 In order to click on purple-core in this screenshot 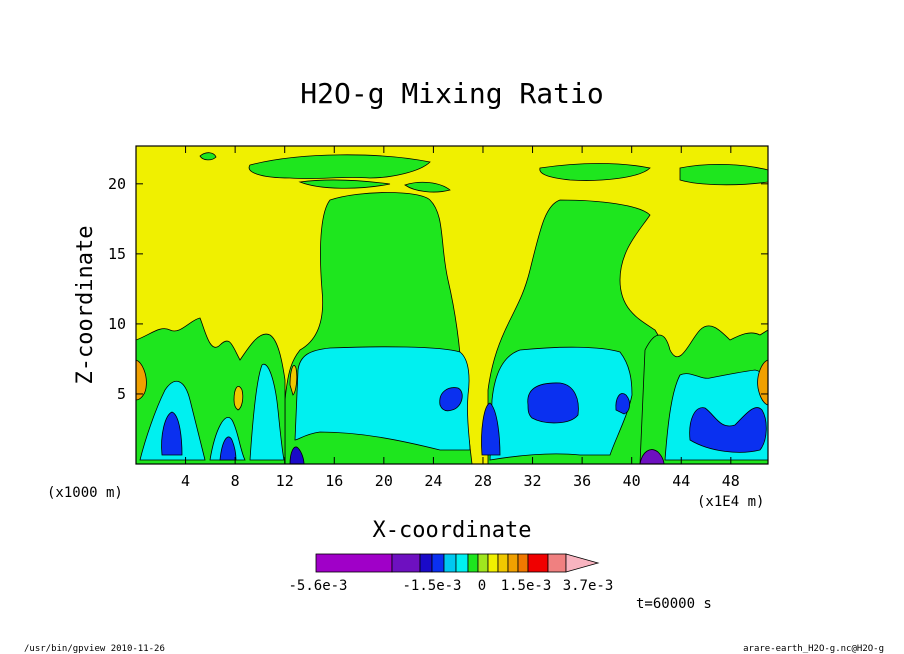, I will do `click(652, 456)`.